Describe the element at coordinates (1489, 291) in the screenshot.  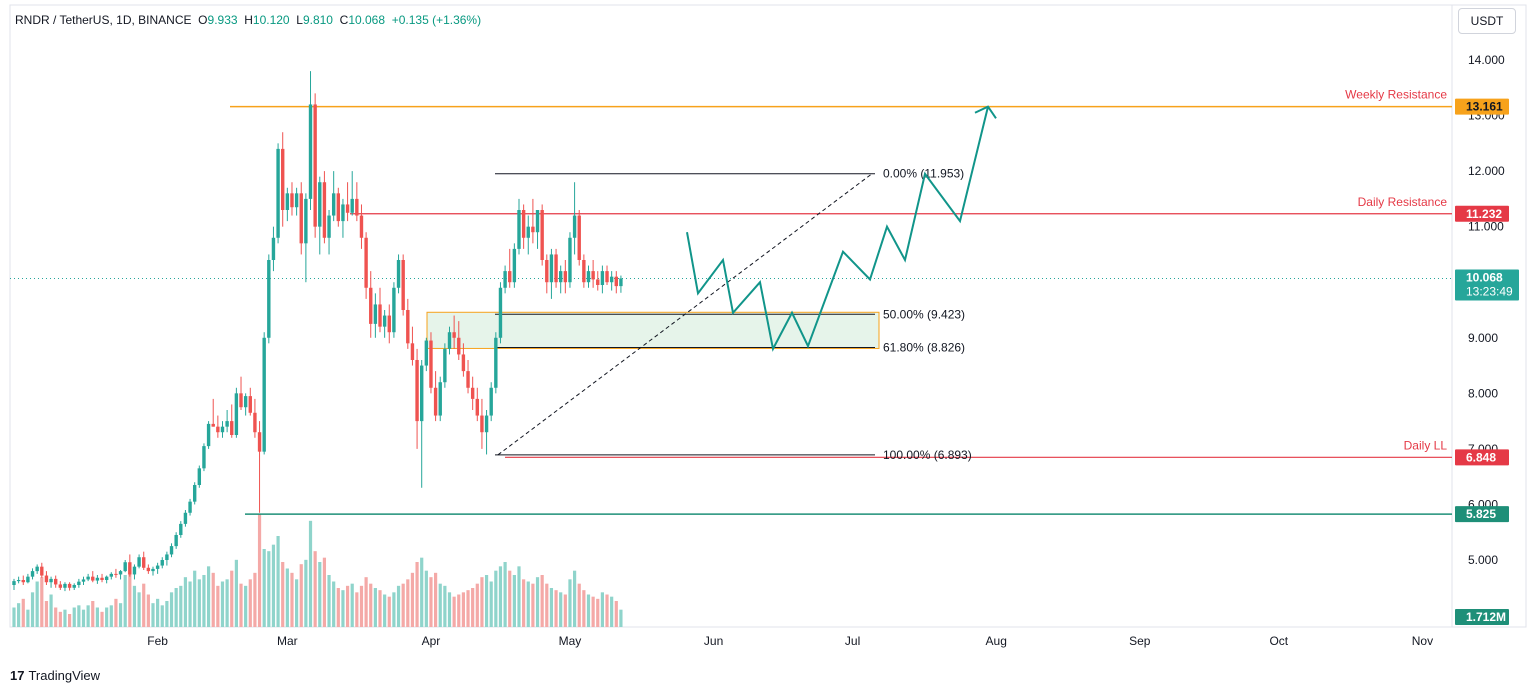
I see `countdown-timer: 13:23:49` at that location.